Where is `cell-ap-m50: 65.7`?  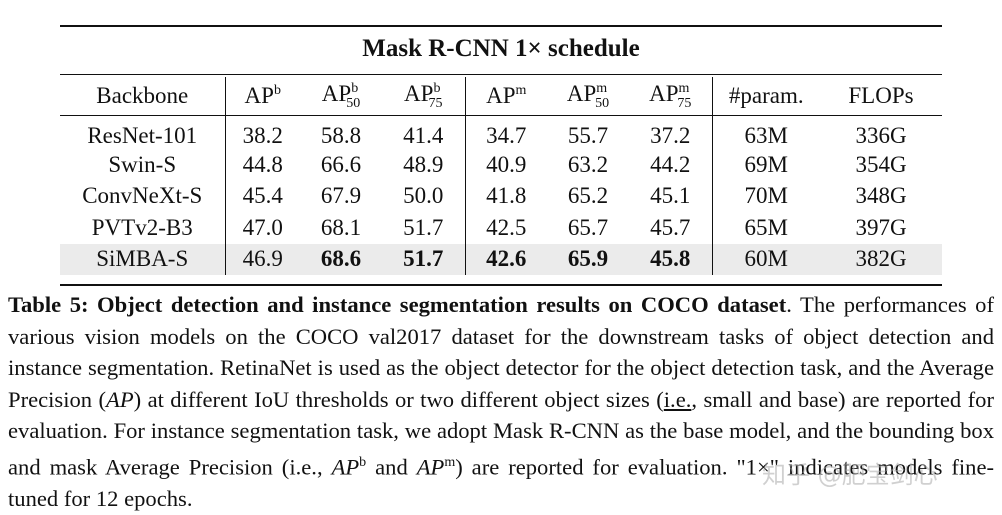 cell-ap-m50: 65.7 is located at coordinates (588, 227).